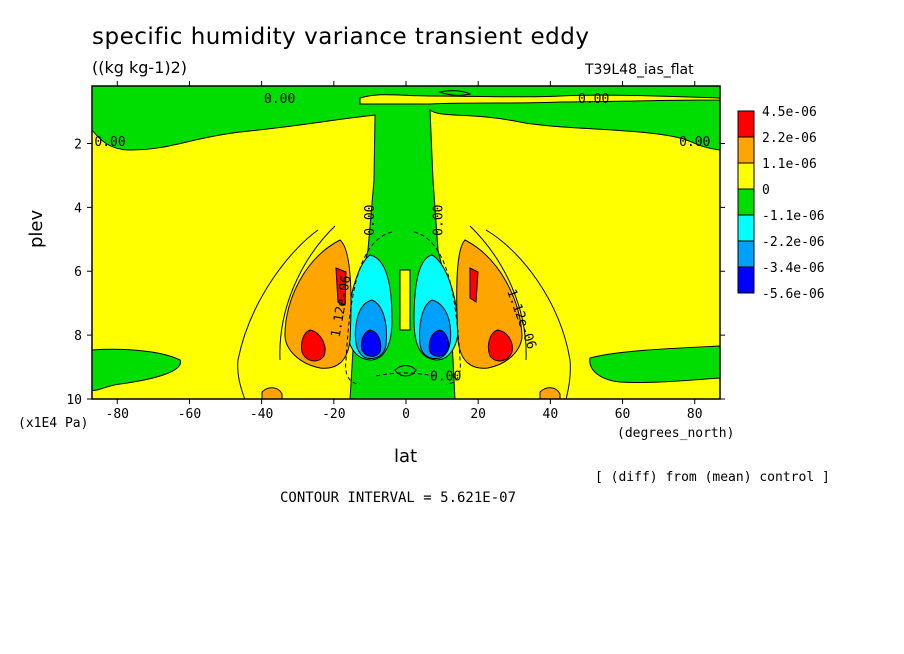 Image resolution: width=904 pixels, height=654 pixels. Describe the element at coordinates (398, 498) in the screenshot. I see `contour-interval: CONTOUR INTERVAL = 5.621E-07` at that location.